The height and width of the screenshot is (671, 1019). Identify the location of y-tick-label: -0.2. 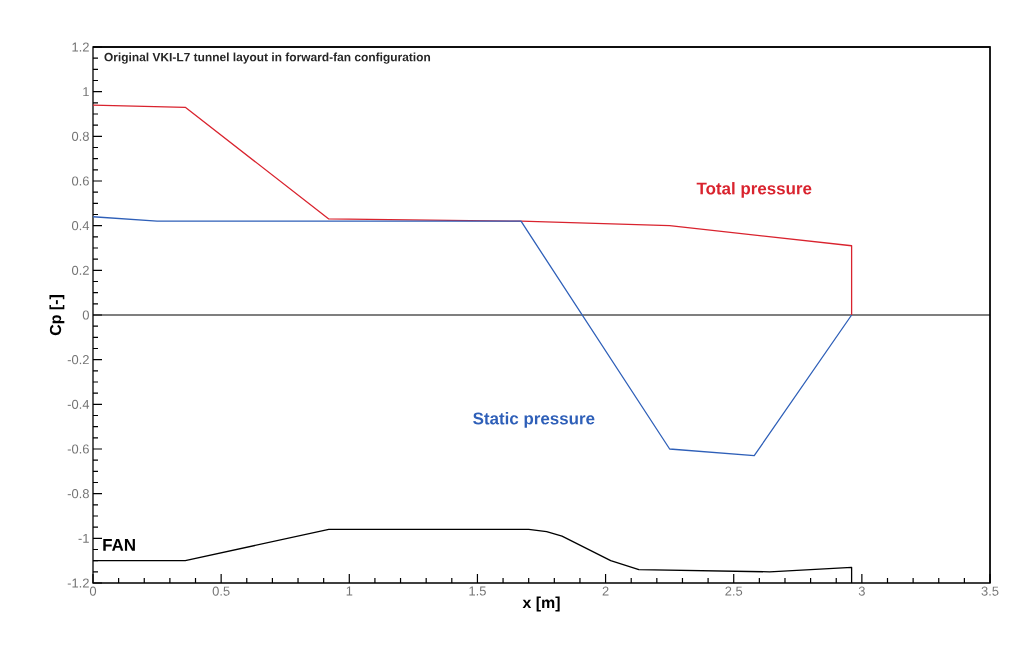
(78, 360).